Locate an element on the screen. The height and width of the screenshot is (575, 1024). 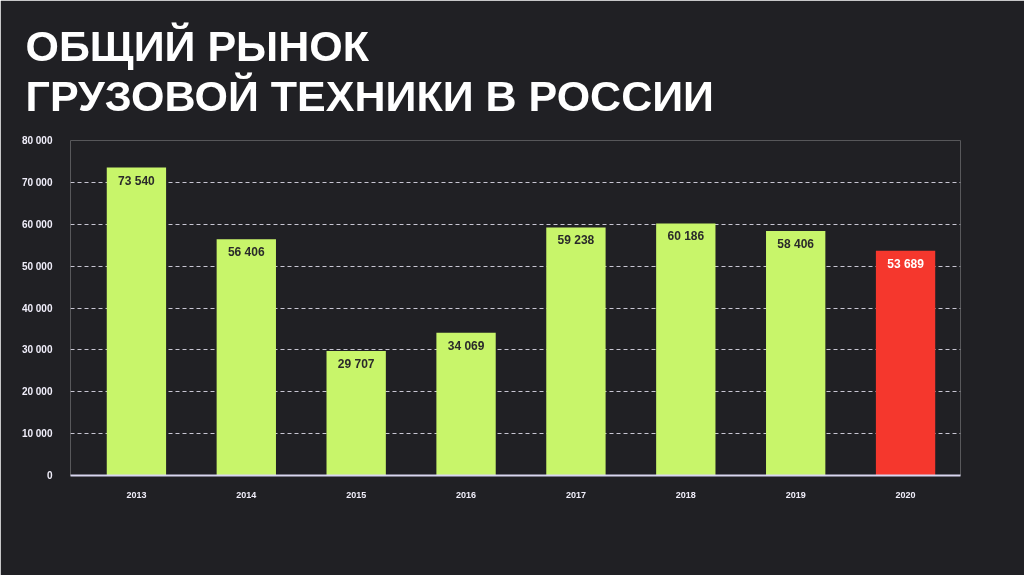
data-label: 73 540 is located at coordinates (137, 180).